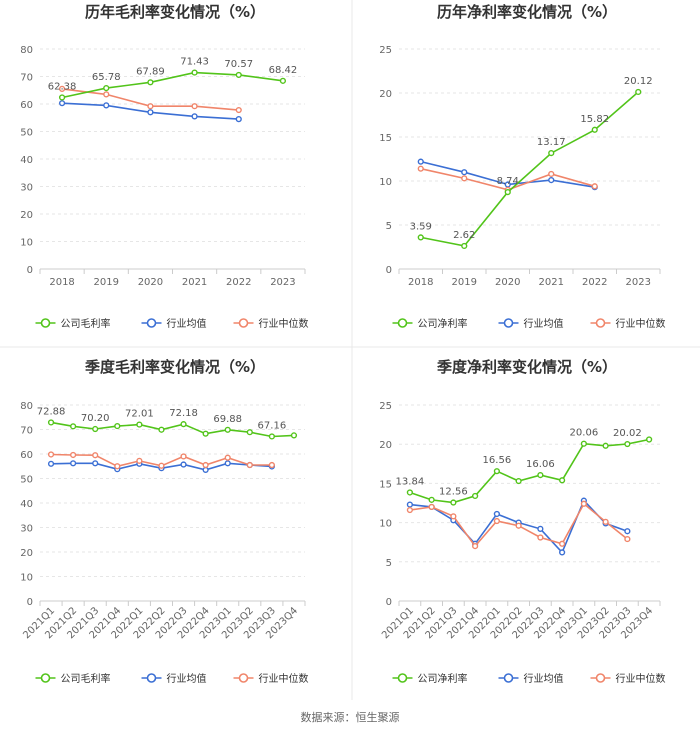 This screenshot has height=734, width=700. I want to click on legend-entry: 行业中位数, so click(641, 323).